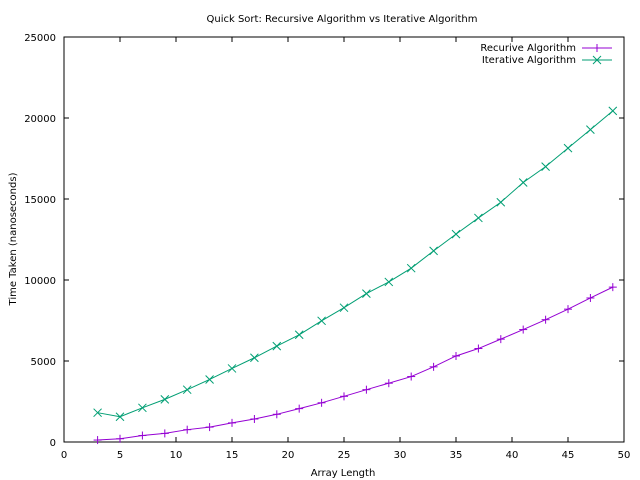  Describe the element at coordinates (343, 473) in the screenshot. I see `x-axis-label: Array Length` at that location.